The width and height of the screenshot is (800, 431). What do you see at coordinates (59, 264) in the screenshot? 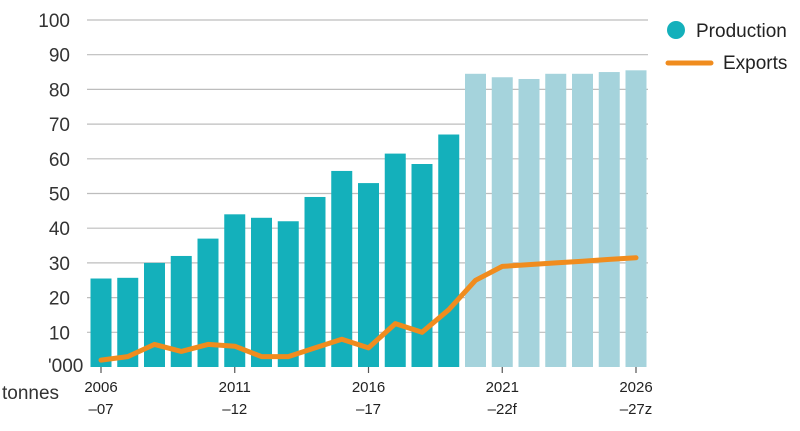
I see `y-tick-label: 30` at bounding box center [59, 264].